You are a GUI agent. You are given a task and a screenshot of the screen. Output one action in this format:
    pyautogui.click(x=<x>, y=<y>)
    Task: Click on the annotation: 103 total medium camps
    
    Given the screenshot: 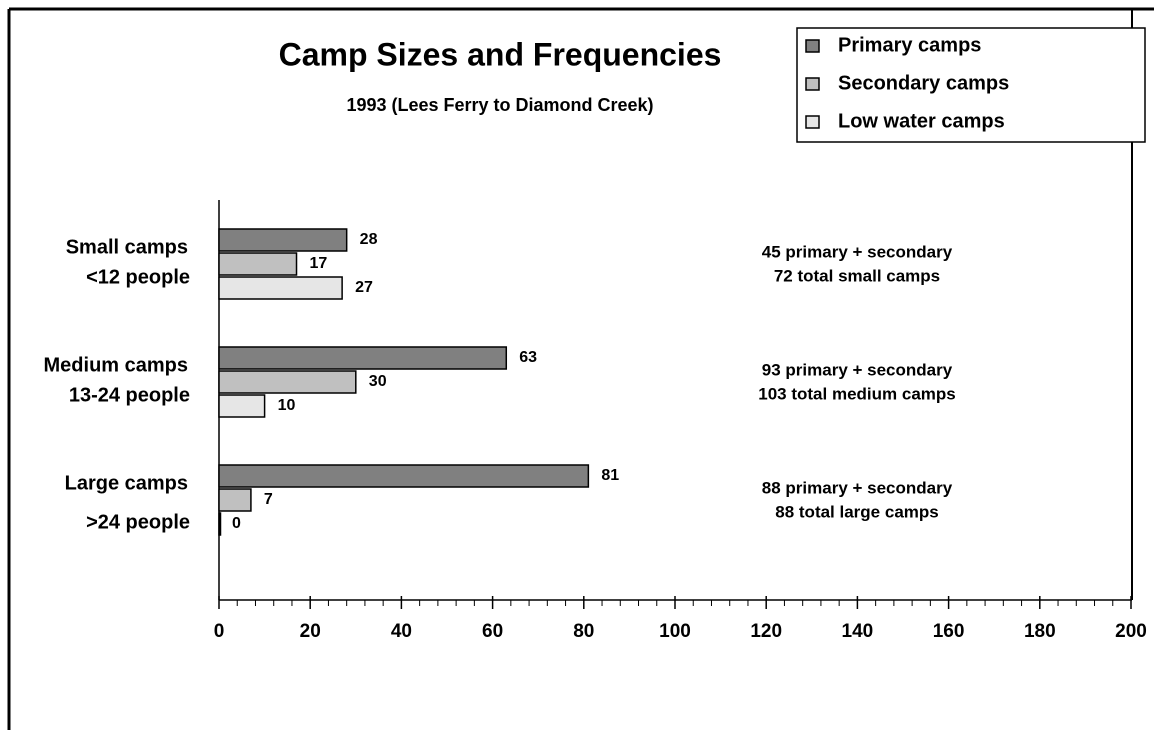 What is the action you would take?
    pyautogui.click(x=856, y=393)
    